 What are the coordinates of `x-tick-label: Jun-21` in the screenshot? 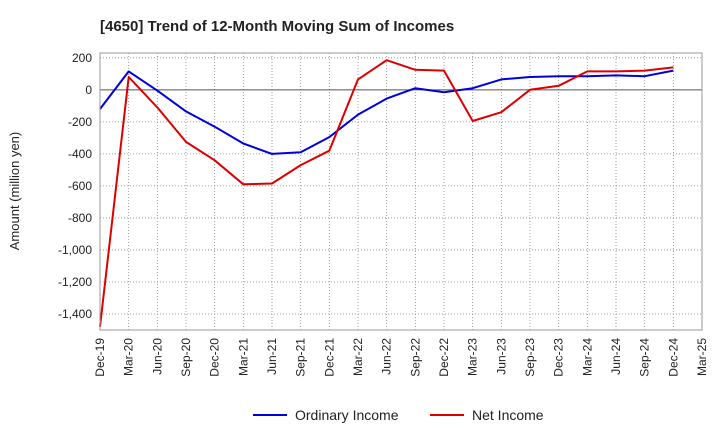 It's located at (272, 356).